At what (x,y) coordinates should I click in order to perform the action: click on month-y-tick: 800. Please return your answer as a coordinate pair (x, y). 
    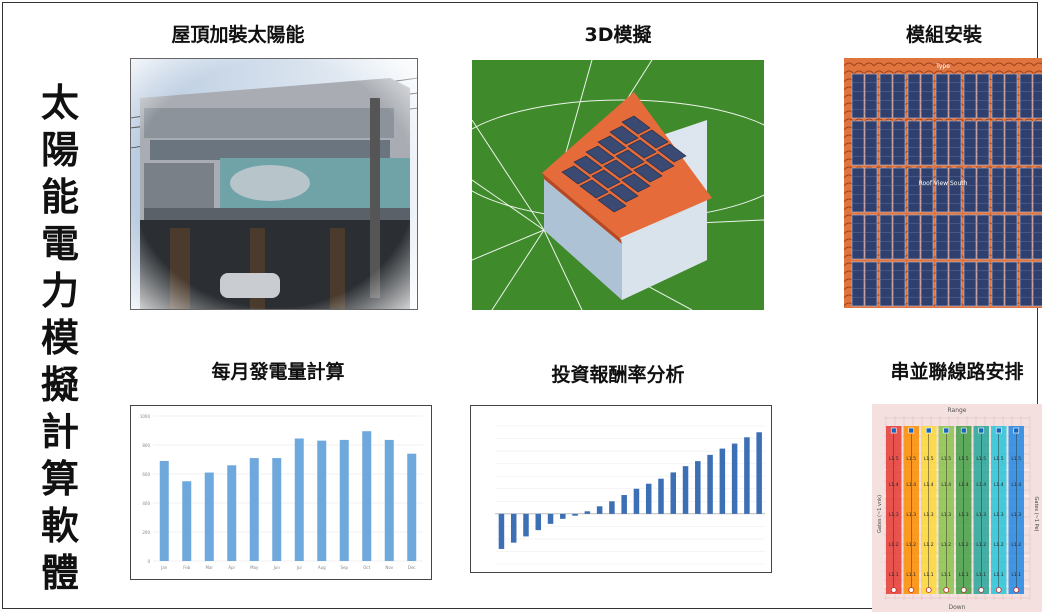
    Looking at the image, I should click on (146, 445).